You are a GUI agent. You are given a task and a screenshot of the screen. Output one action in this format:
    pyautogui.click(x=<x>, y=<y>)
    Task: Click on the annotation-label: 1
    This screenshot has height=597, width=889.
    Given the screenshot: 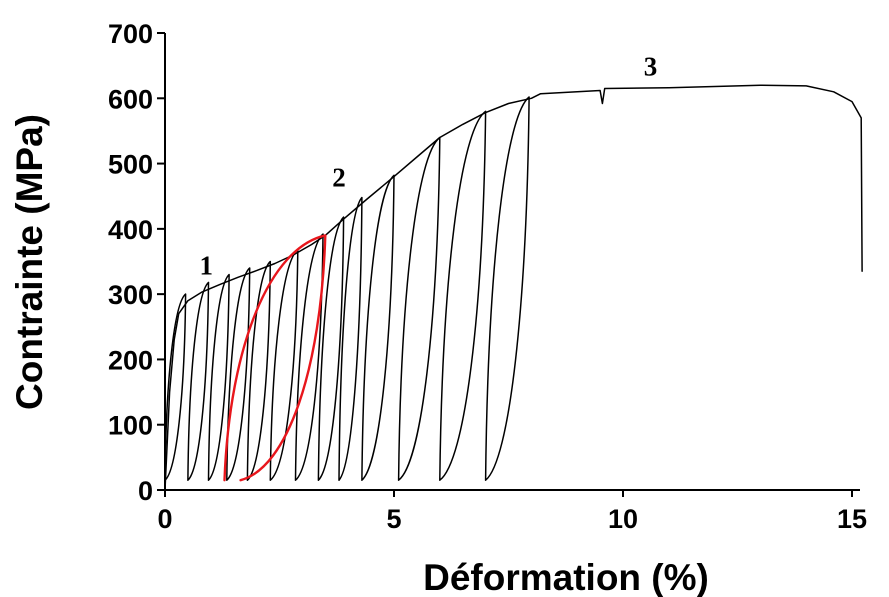 What is the action you would take?
    pyautogui.click(x=206, y=266)
    